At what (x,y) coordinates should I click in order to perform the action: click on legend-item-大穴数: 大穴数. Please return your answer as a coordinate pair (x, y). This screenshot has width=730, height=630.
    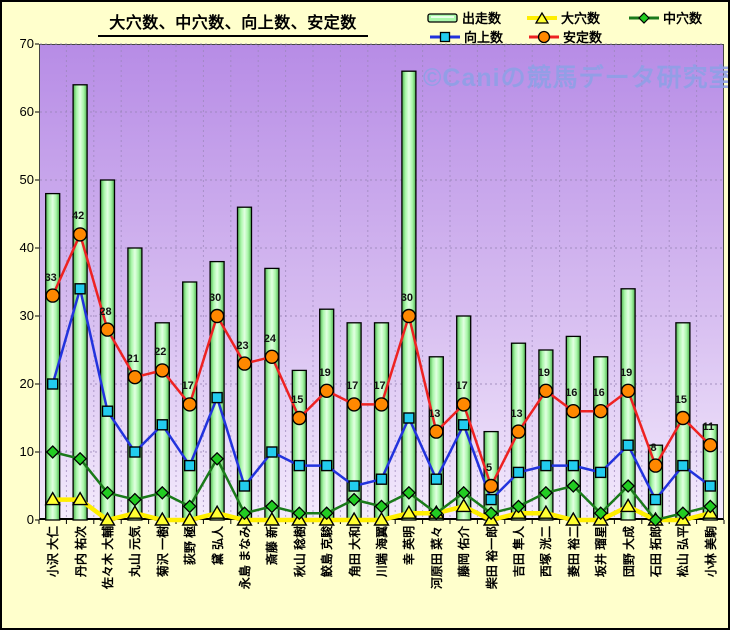
    Looking at the image, I should click on (563, 17).